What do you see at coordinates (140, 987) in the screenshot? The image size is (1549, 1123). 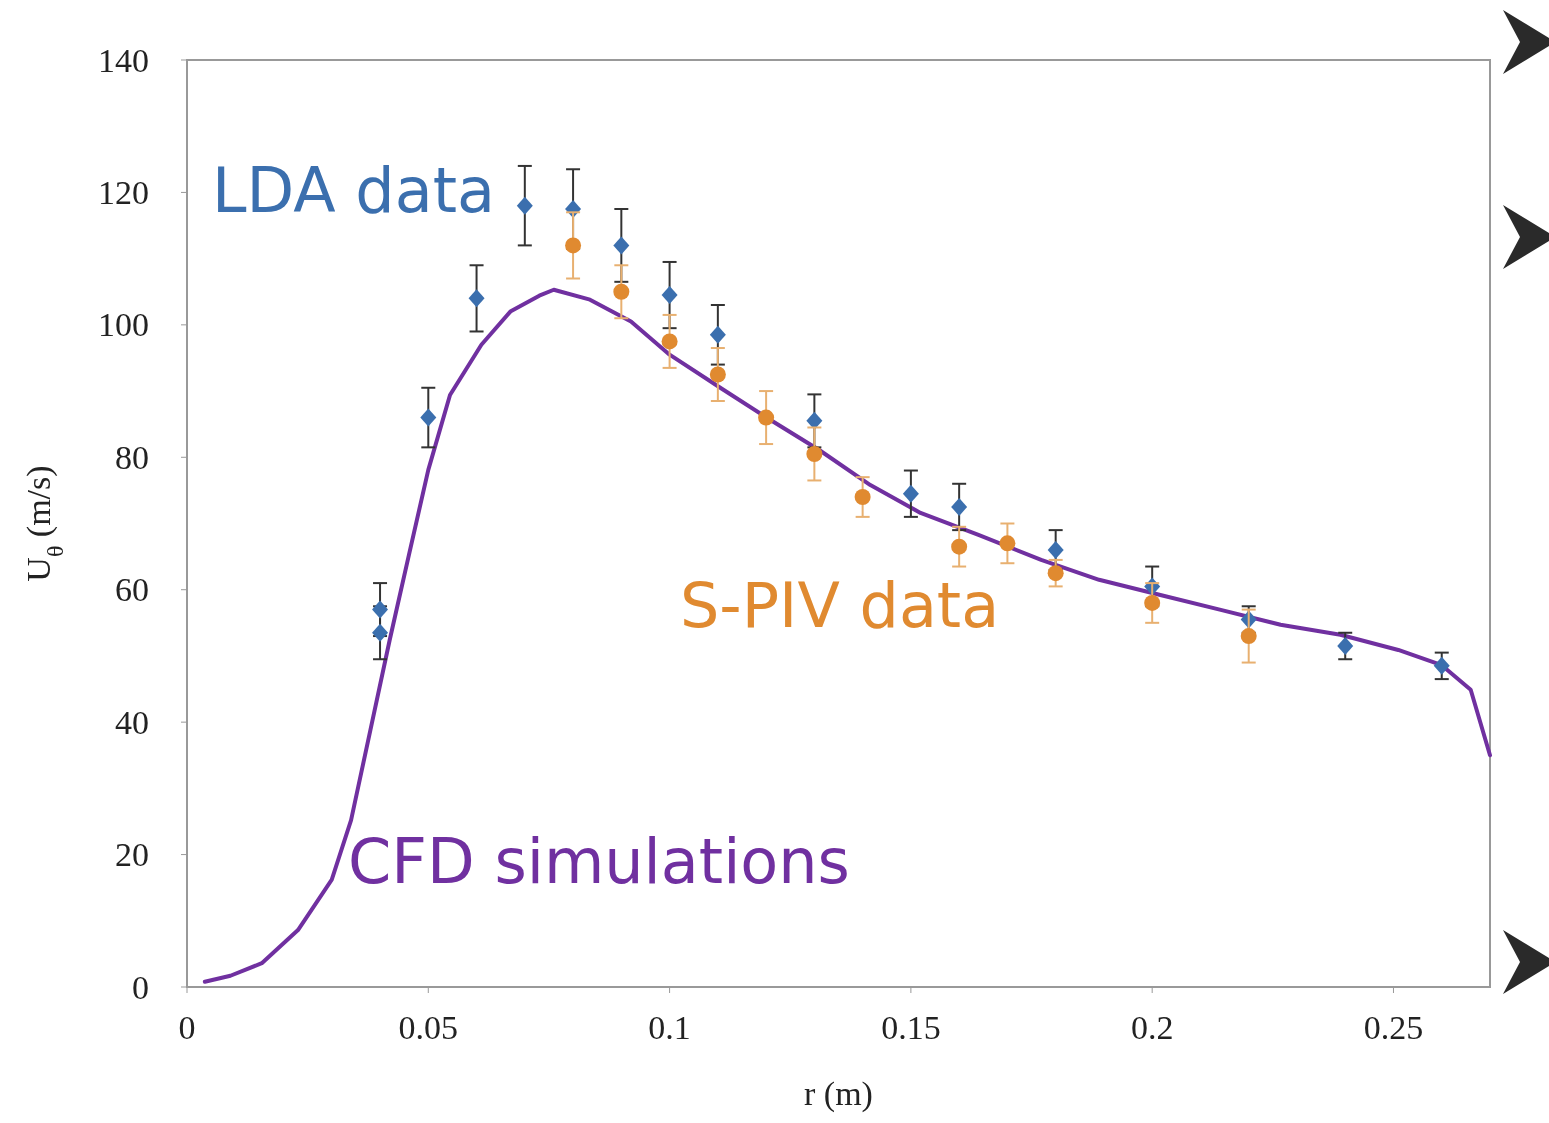 I see `y-tick-label: 0` at bounding box center [140, 987].